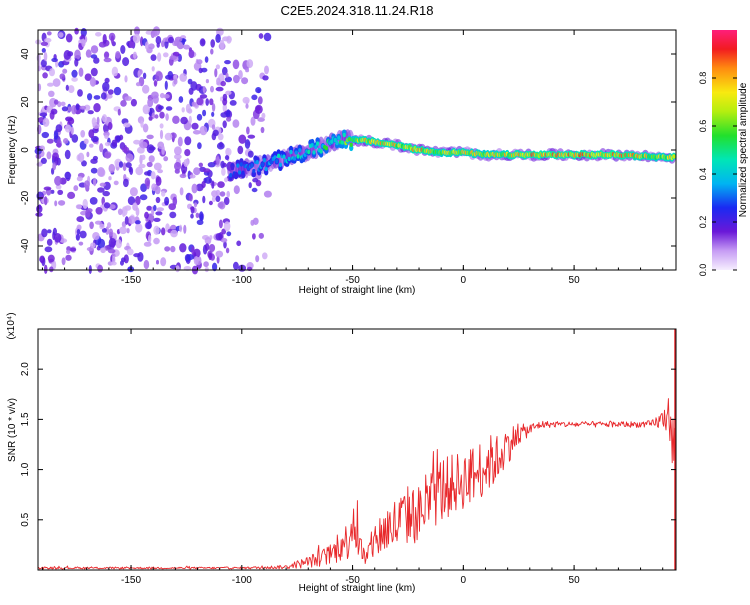 The width and height of the screenshot is (750, 605). I want to click on signal-outer, so click(278, 152).